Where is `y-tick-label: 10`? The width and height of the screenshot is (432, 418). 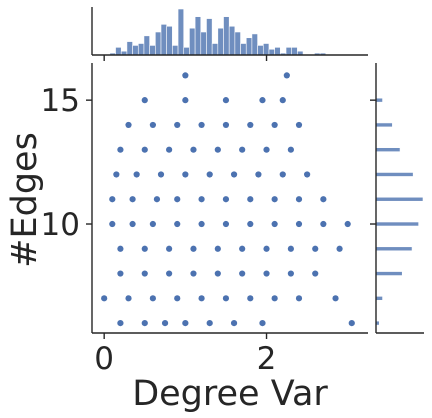 y-tick-label: 10 is located at coordinates (60, 225).